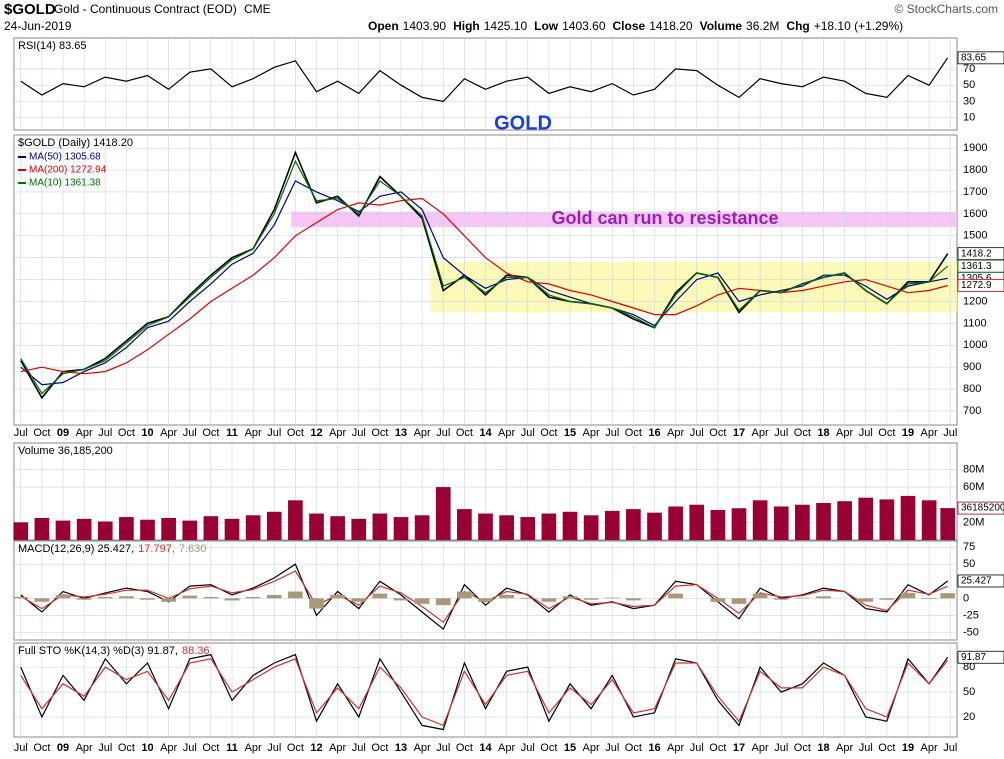 This screenshot has width=1004, height=759. Describe the element at coordinates (721, 26) in the screenshot. I see `quote-label: Volume` at that location.